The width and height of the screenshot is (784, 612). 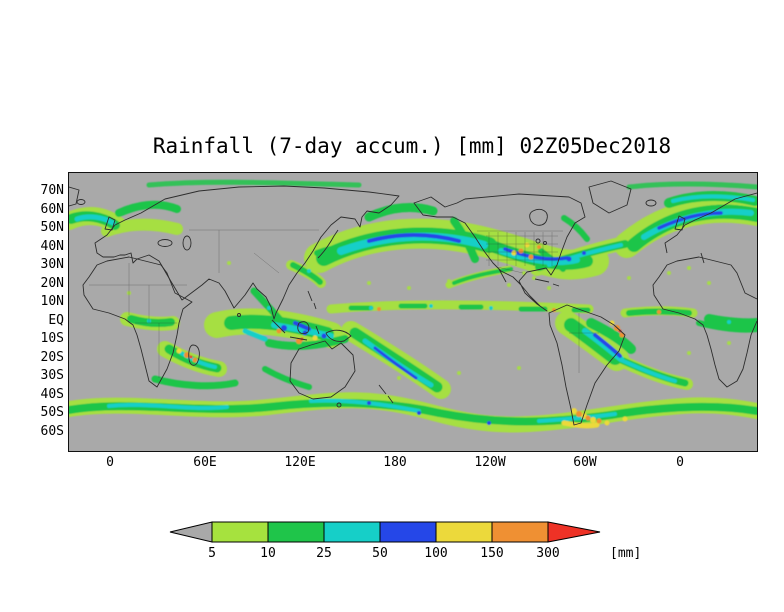 What do you see at coordinates (680, 462) in the screenshot?
I see `lon-tick-0b: 0` at bounding box center [680, 462].